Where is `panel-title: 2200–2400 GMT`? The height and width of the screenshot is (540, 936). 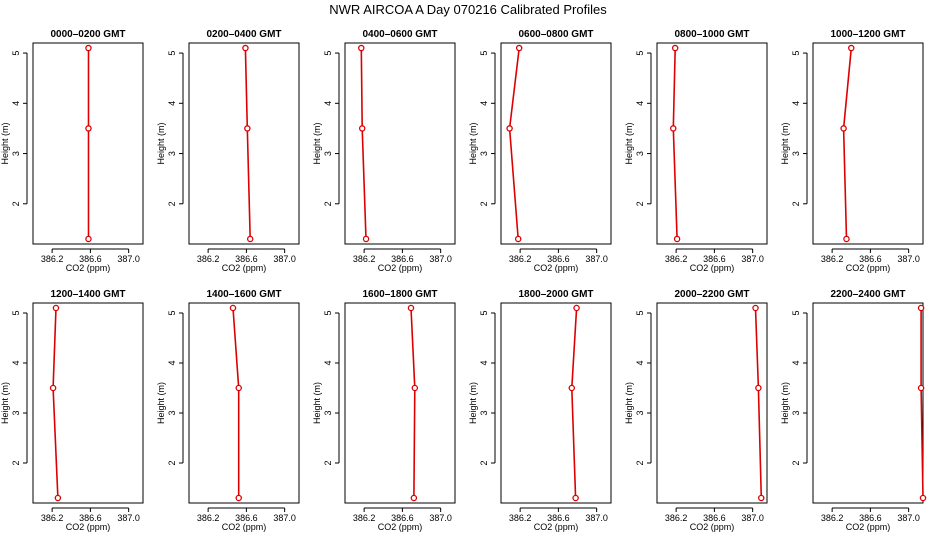 panel-title: 2200–2400 GMT is located at coordinates (867, 294).